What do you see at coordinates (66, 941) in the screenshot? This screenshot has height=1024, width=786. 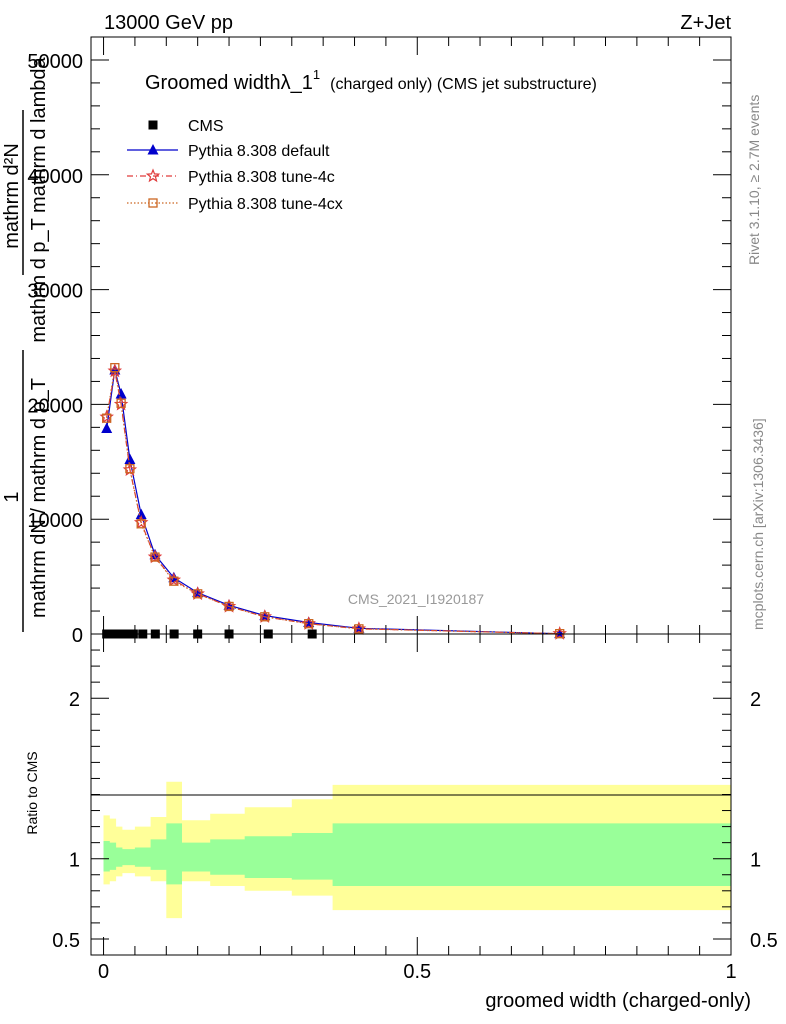 I see `ratio-ytick-label-left: 0.5` at bounding box center [66, 941].